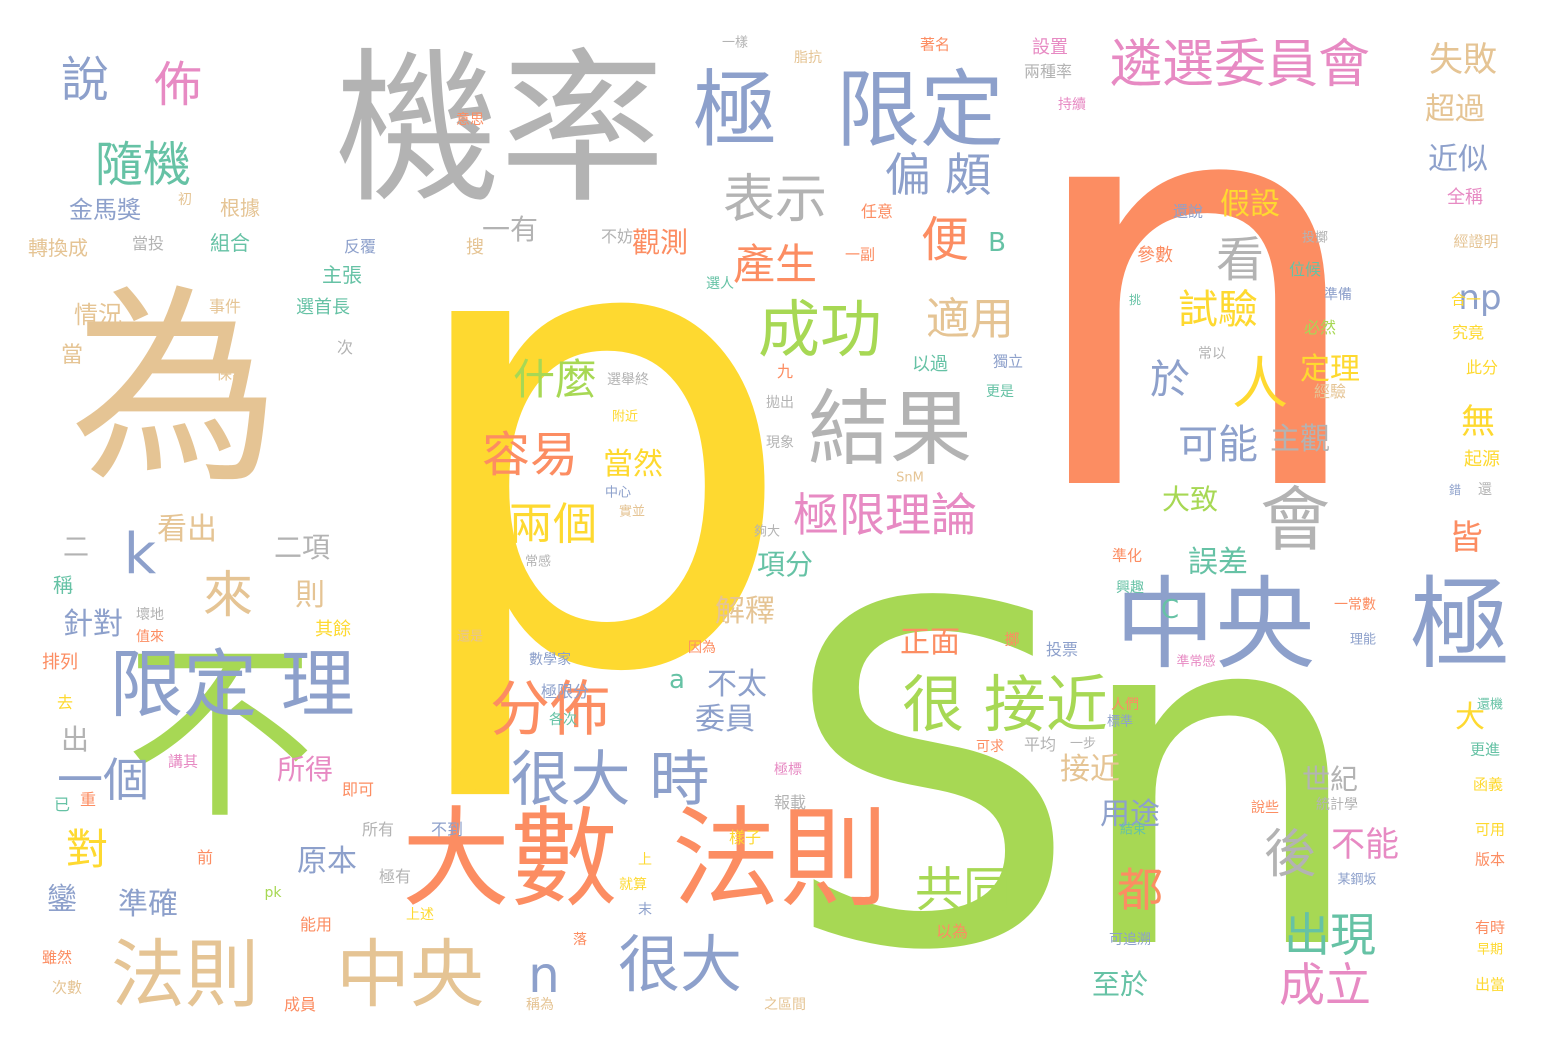 This screenshot has width=1548, height=1052. I want to click on cloud-word: 不妨, so click(617, 236).